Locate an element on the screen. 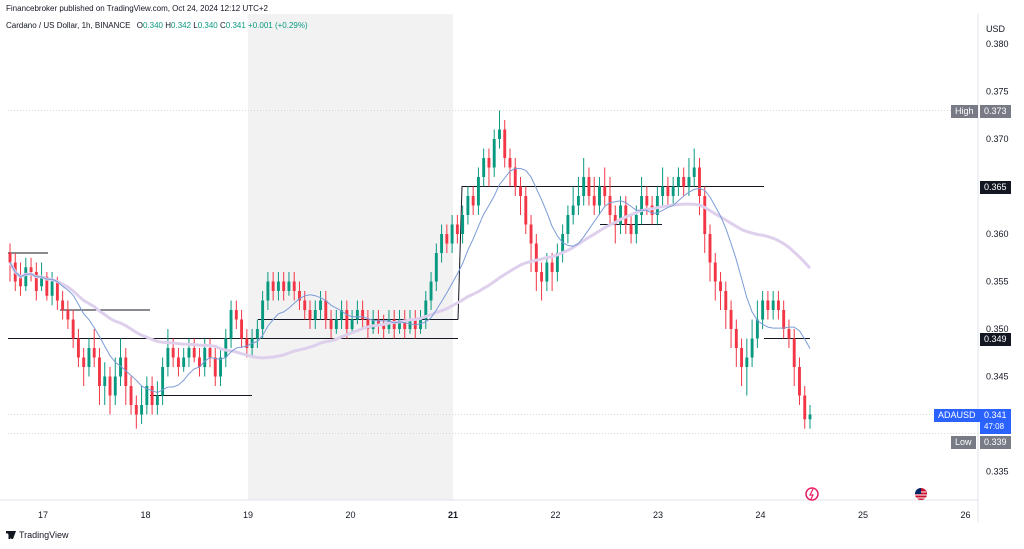  lightning-icon-bolt is located at coordinates (811, 494).